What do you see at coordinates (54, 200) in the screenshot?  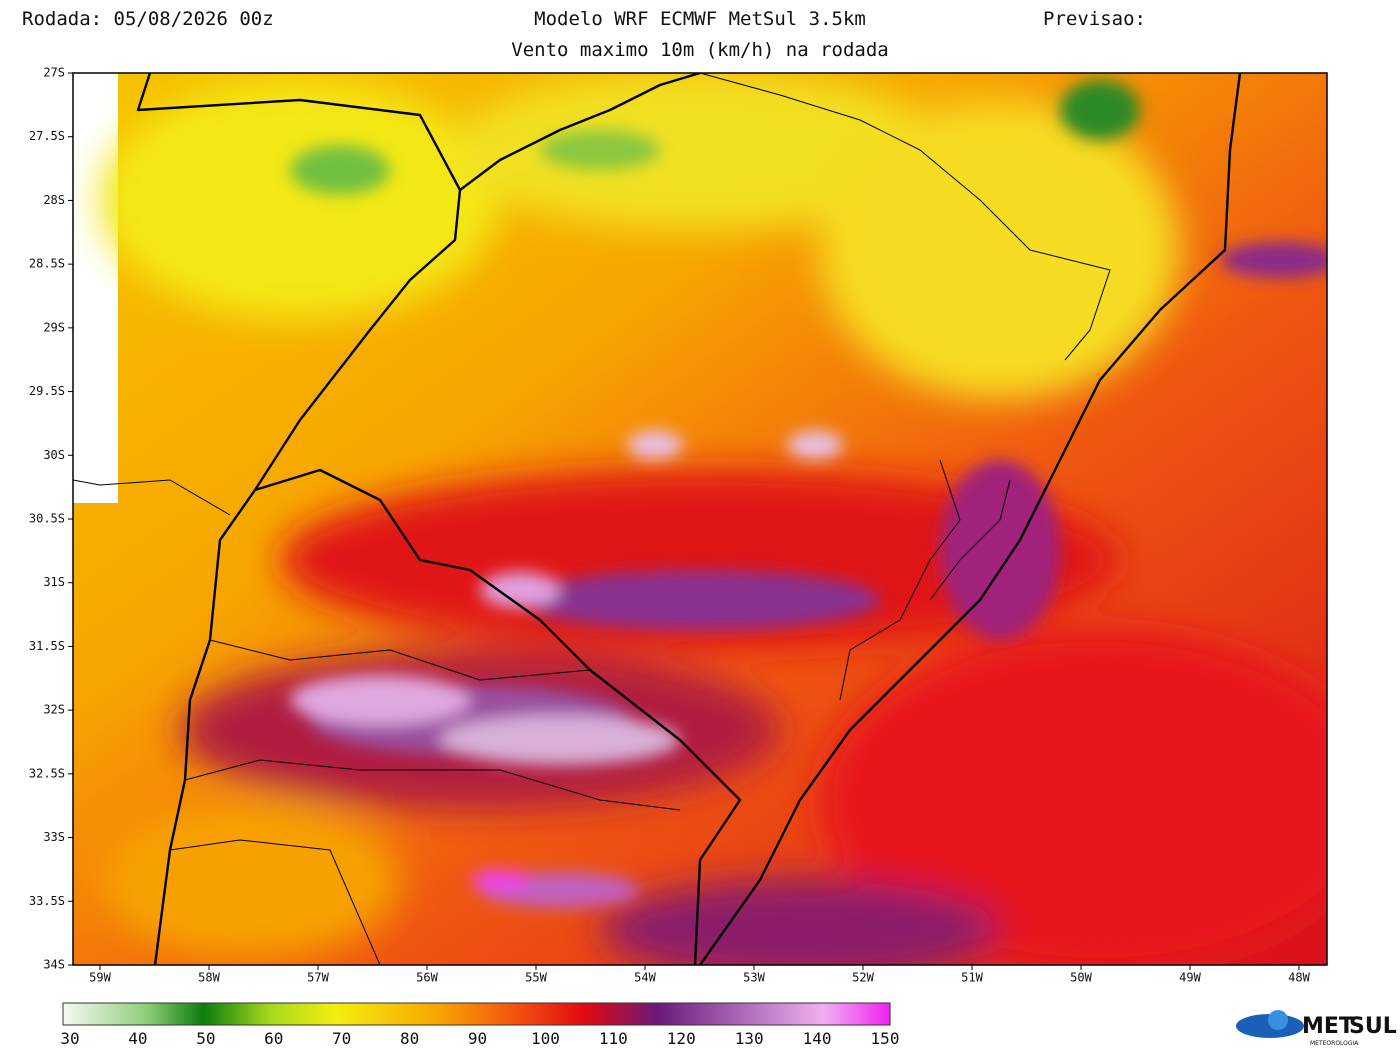 I see `lat-label: 28S` at bounding box center [54, 200].